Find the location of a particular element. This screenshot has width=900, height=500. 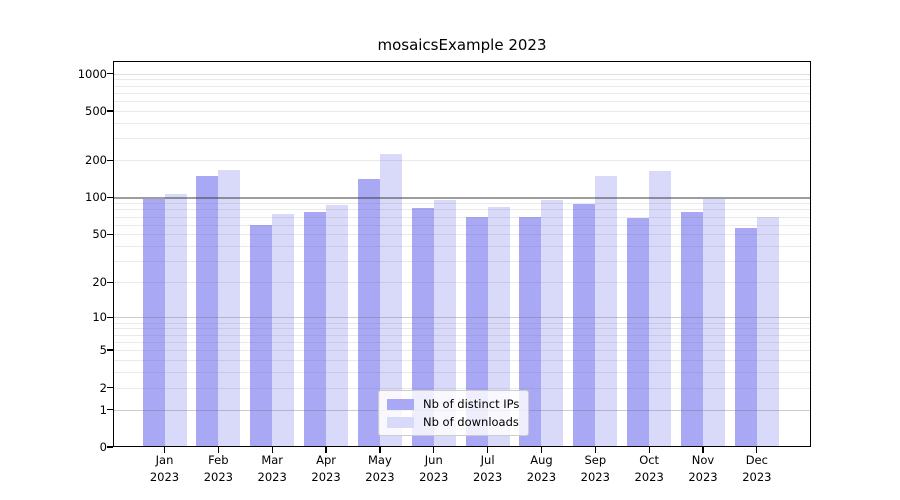

y-tick-label-2: 2 is located at coordinates (103, 387).